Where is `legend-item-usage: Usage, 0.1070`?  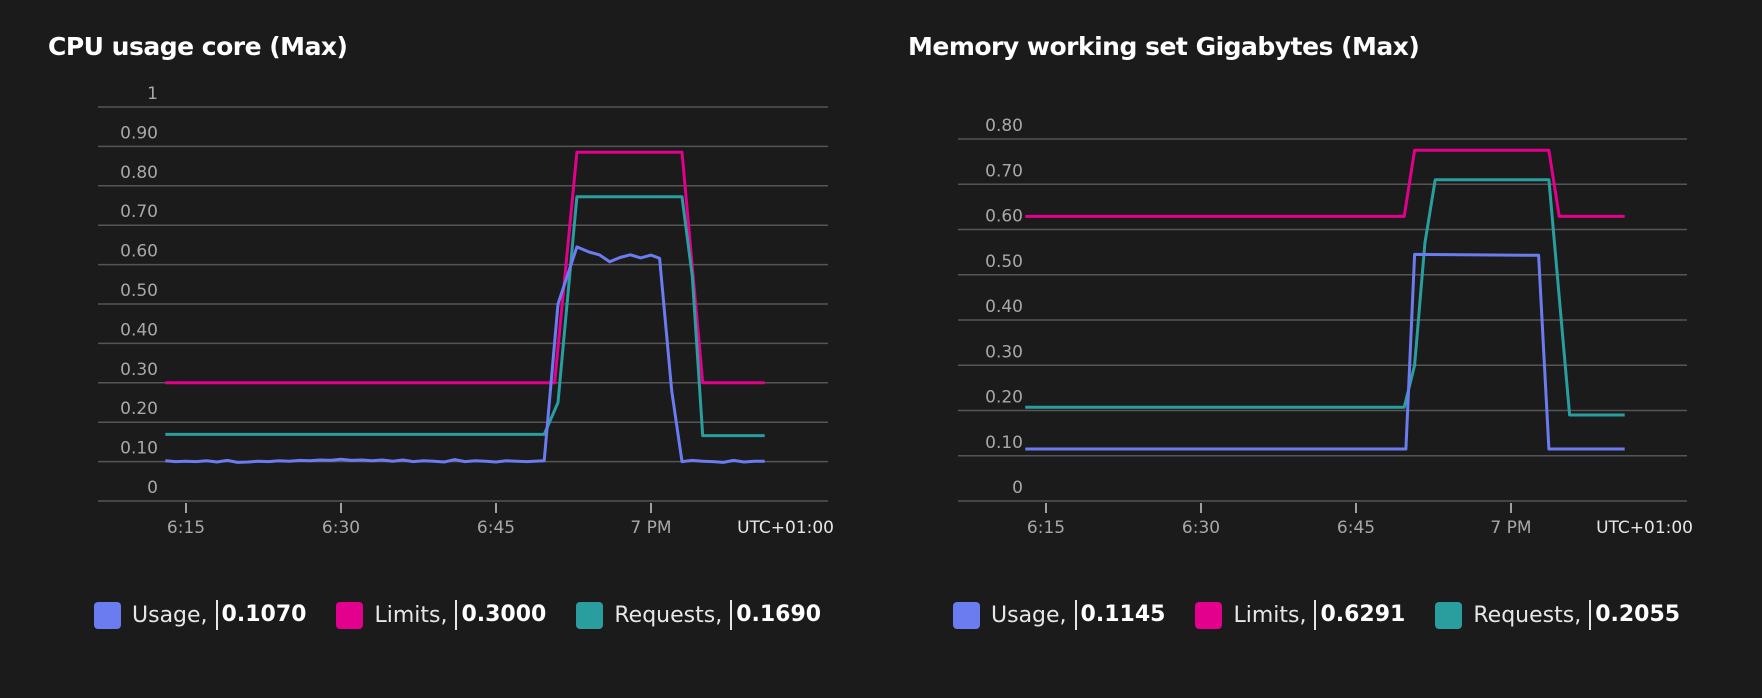 legend-item-usage: Usage, 0.1070 is located at coordinates (200, 615).